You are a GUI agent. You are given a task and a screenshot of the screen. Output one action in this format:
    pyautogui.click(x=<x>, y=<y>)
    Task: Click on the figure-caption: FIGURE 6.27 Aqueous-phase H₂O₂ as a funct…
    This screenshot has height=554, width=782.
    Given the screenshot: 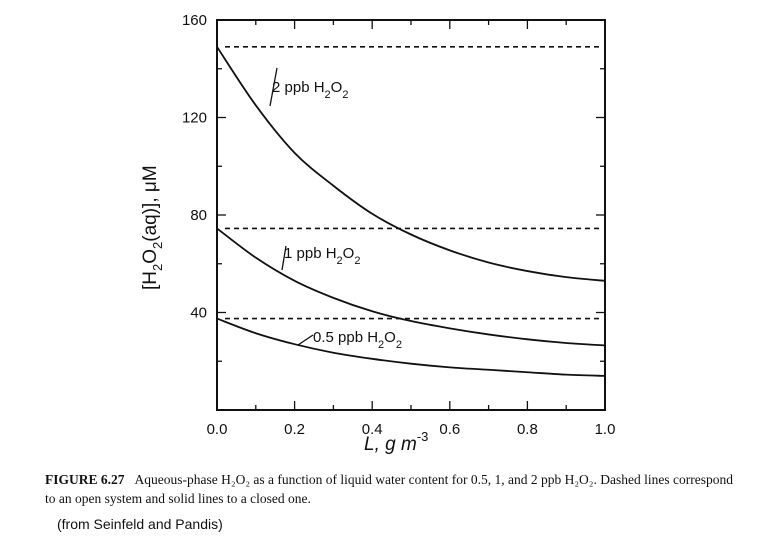 What is the action you would take?
    pyautogui.click(x=395, y=489)
    